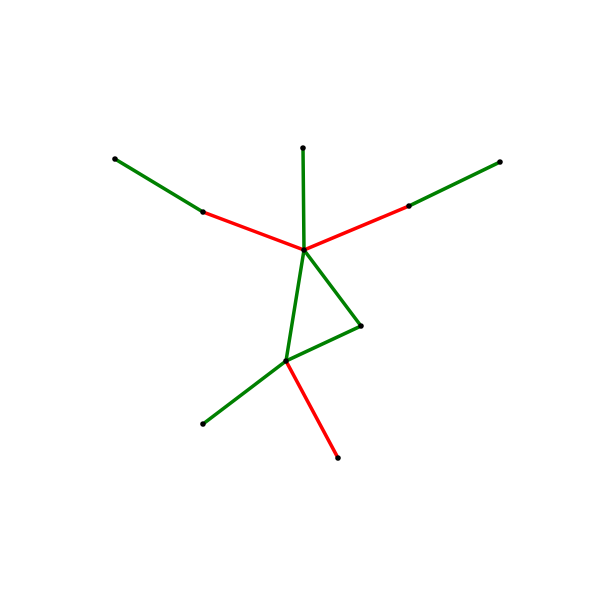 The image size is (600, 600). Describe the element at coordinates (332, 288) in the screenshot. I see `edge-center-to-triangle-right` at that location.